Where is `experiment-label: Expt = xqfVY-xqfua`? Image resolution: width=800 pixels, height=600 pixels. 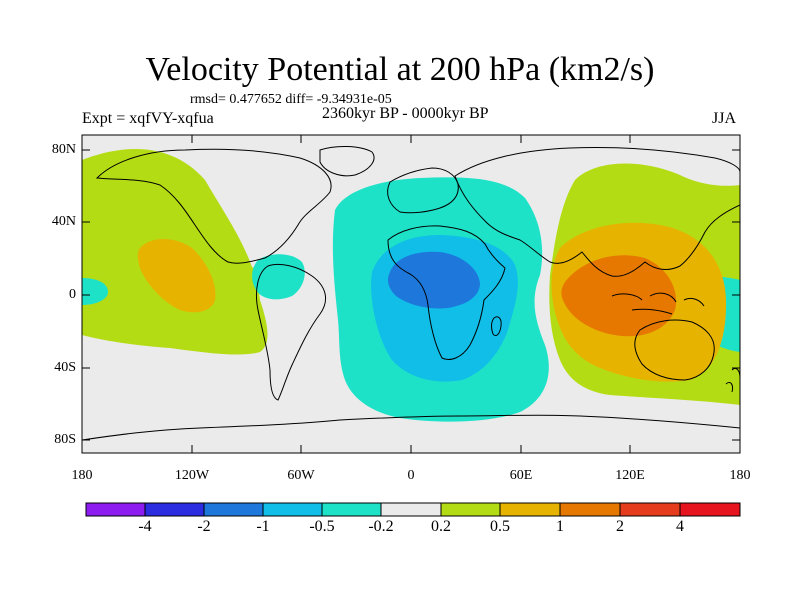 experiment-label: Expt = xqfVY-xqfua is located at coordinates (148, 118).